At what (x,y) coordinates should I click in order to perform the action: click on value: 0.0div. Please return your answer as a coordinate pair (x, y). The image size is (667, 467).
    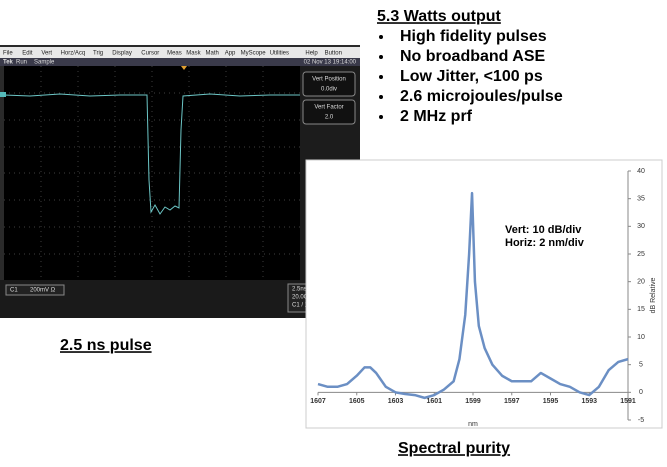
    Looking at the image, I should click on (329, 90).